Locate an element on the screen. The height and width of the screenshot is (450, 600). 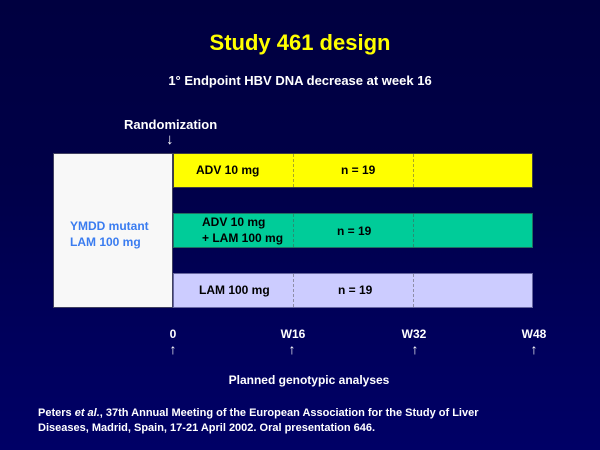
timepoints-caption: Planned genotypic analyses is located at coordinates (309, 380).